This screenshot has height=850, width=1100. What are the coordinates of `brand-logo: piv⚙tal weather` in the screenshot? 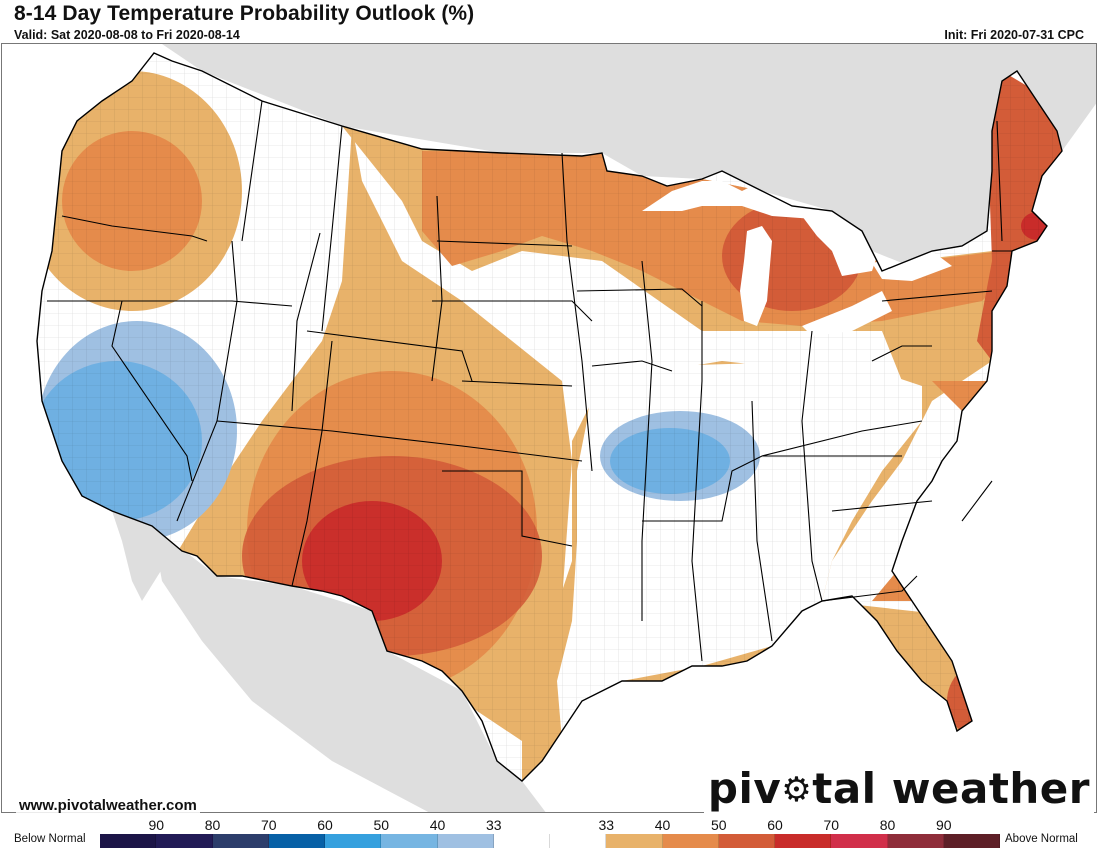 It's located at (898, 789).